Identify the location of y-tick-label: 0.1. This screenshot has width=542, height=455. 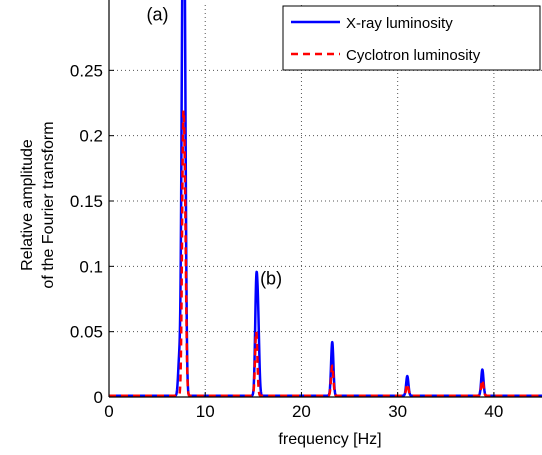
(91, 266).